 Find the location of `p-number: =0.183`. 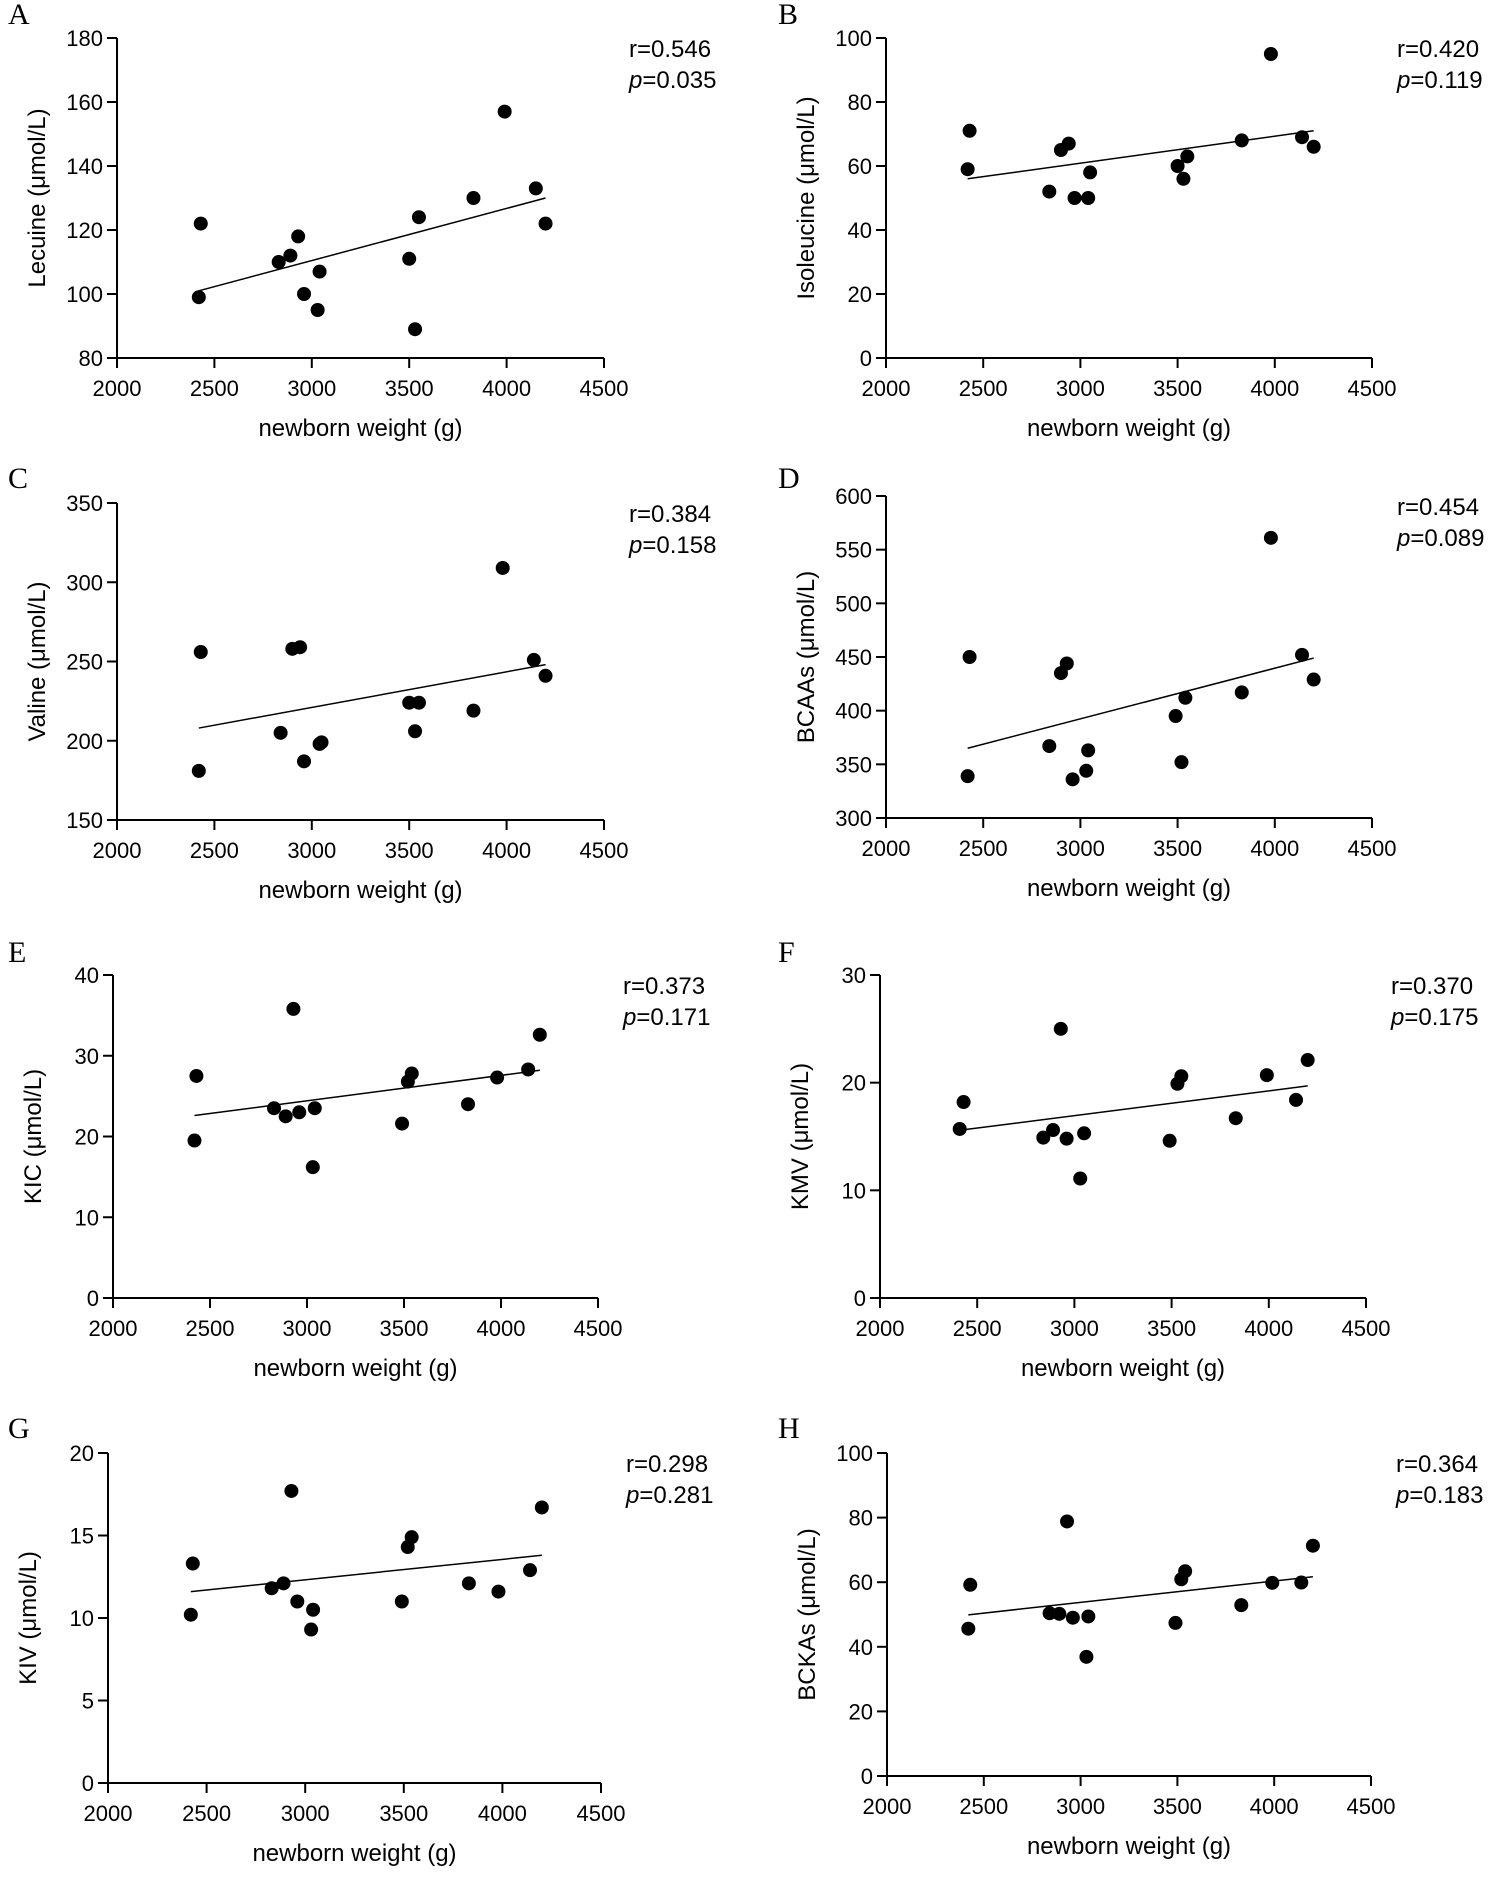

p-number: =0.183 is located at coordinates (1446, 1495).